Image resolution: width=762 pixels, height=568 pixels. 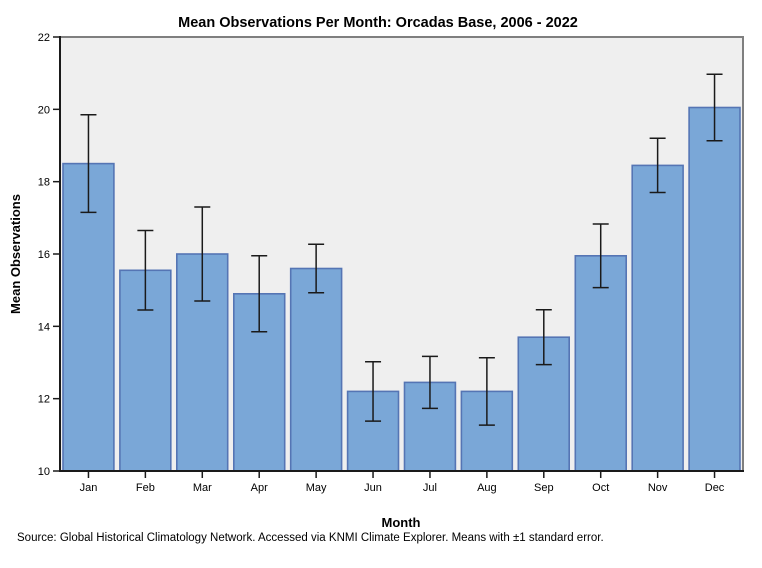 What do you see at coordinates (89, 488) in the screenshot?
I see `x-tick-label-jan: Jan` at bounding box center [89, 488].